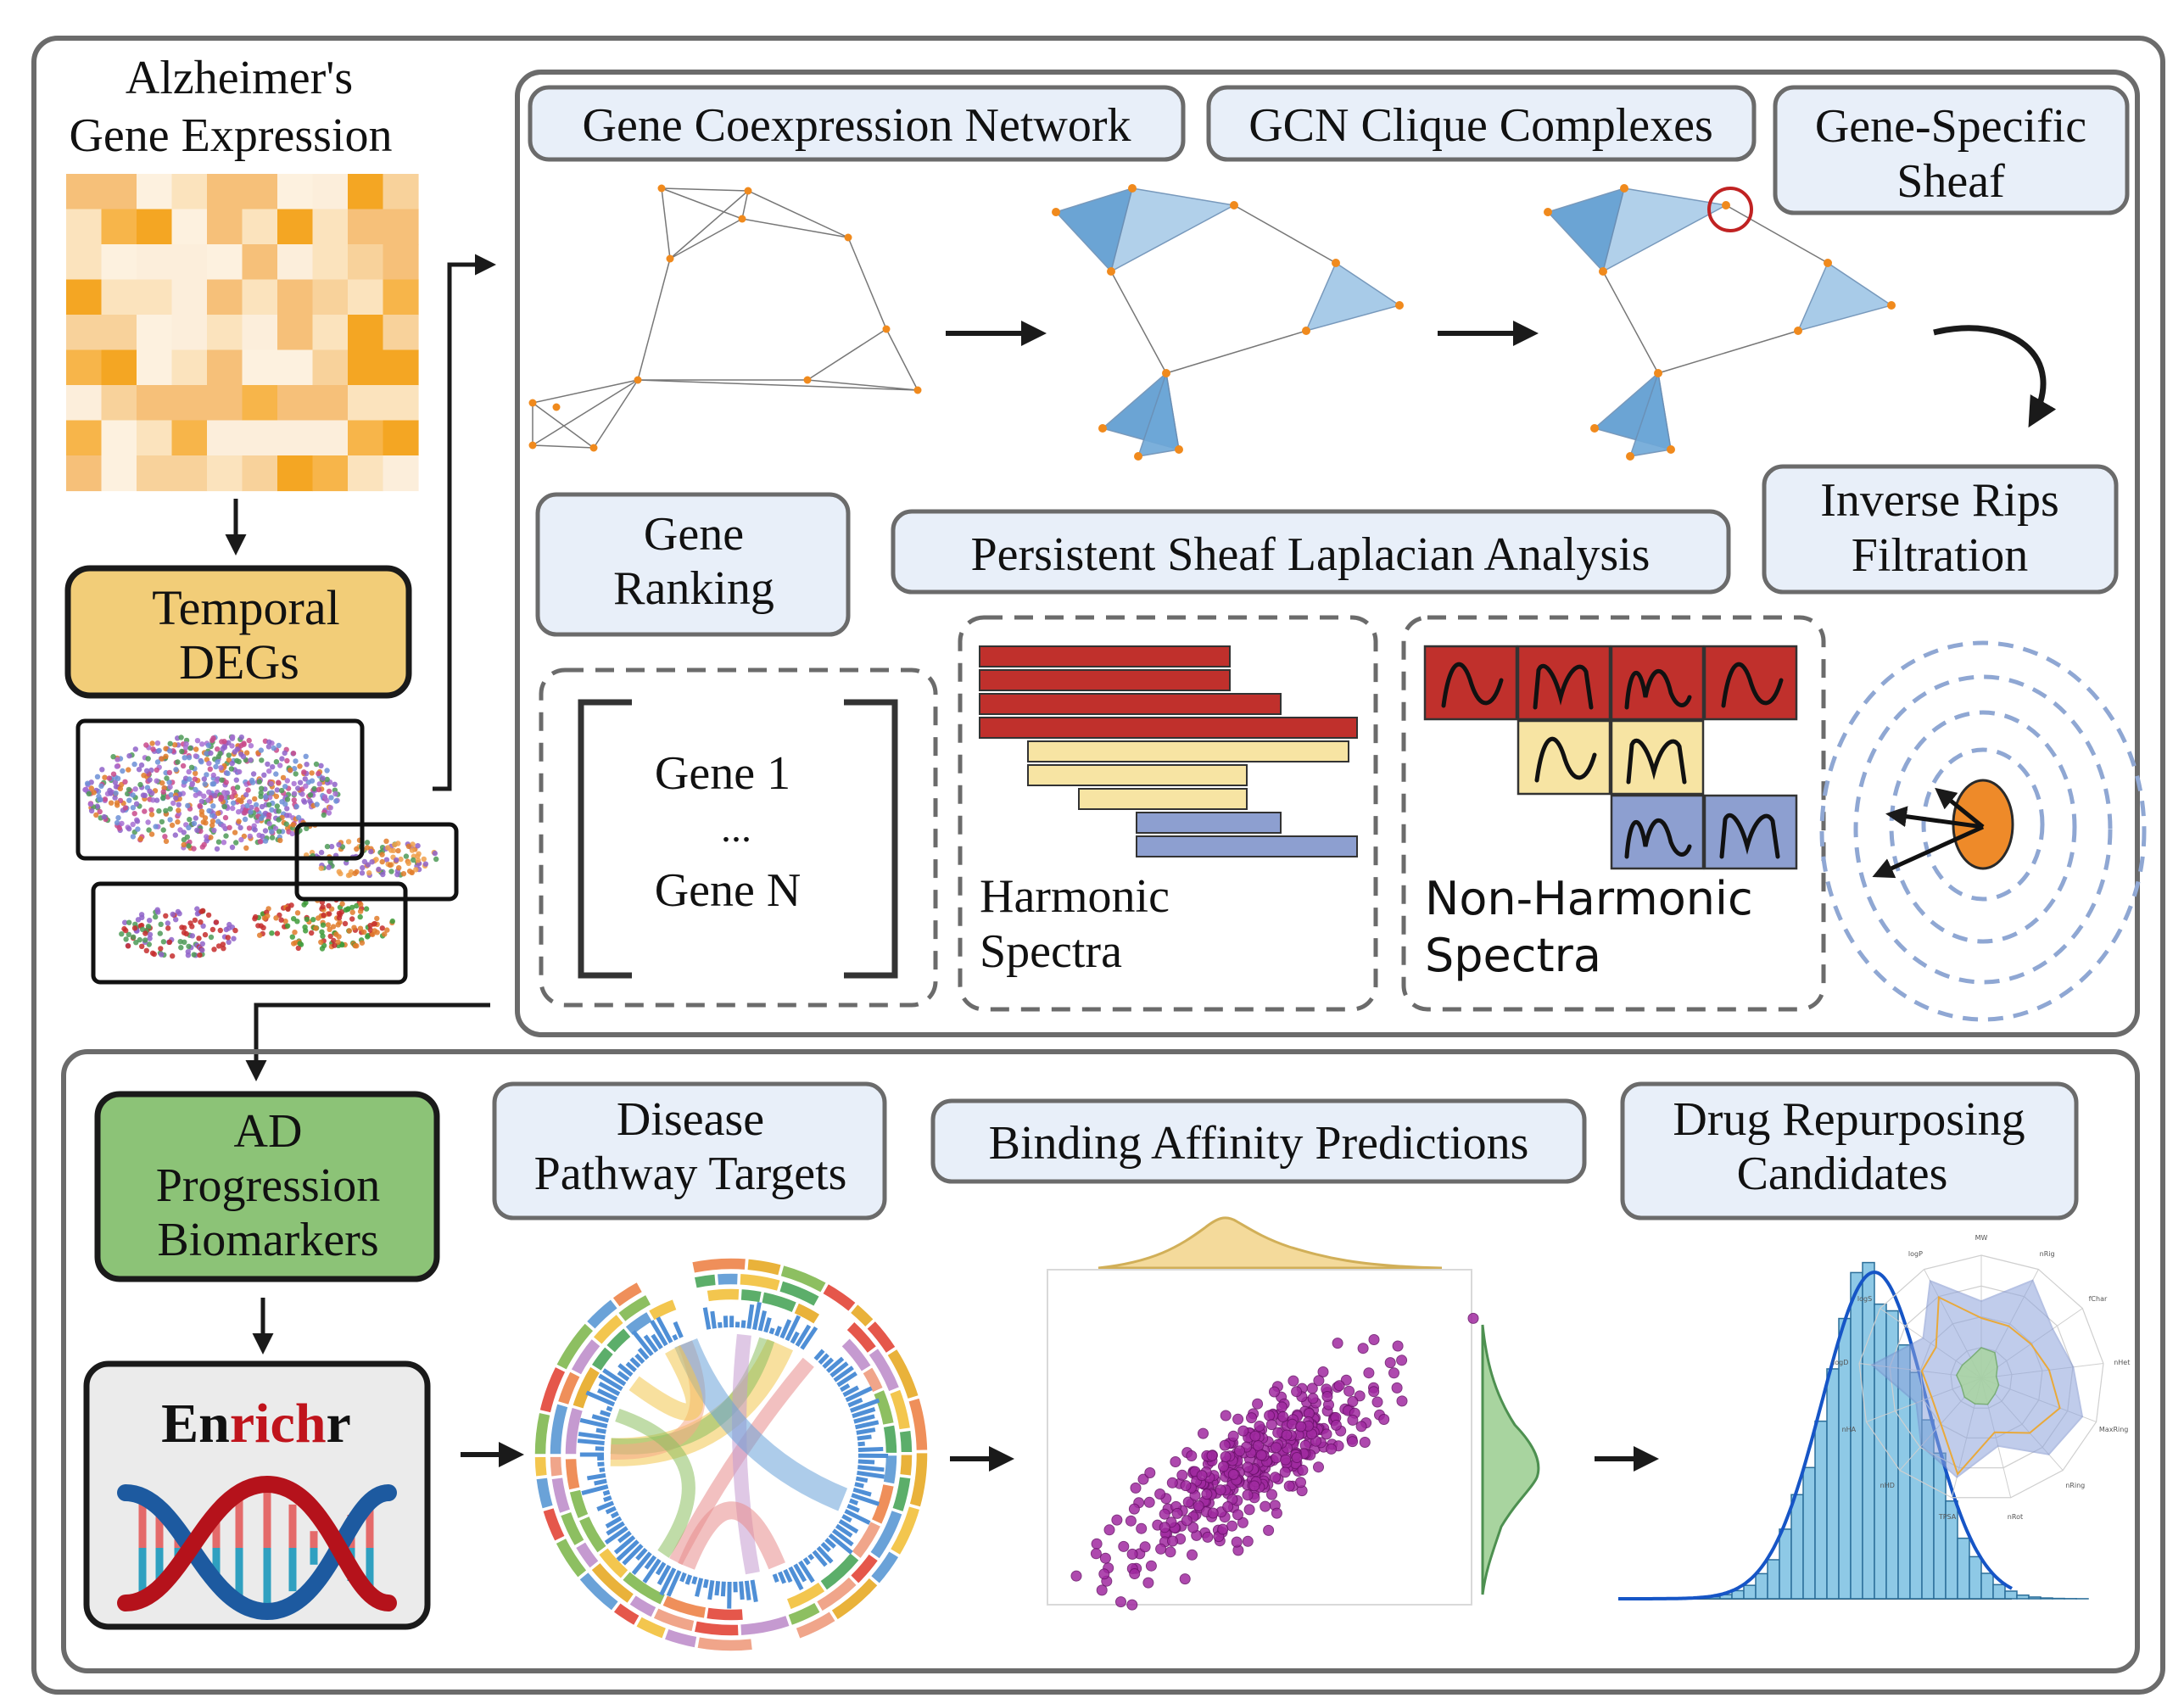 This screenshot has width=2184, height=1698. Describe the element at coordinates (242, 333) in the screenshot. I see `gene-expression-heatmap` at that location.